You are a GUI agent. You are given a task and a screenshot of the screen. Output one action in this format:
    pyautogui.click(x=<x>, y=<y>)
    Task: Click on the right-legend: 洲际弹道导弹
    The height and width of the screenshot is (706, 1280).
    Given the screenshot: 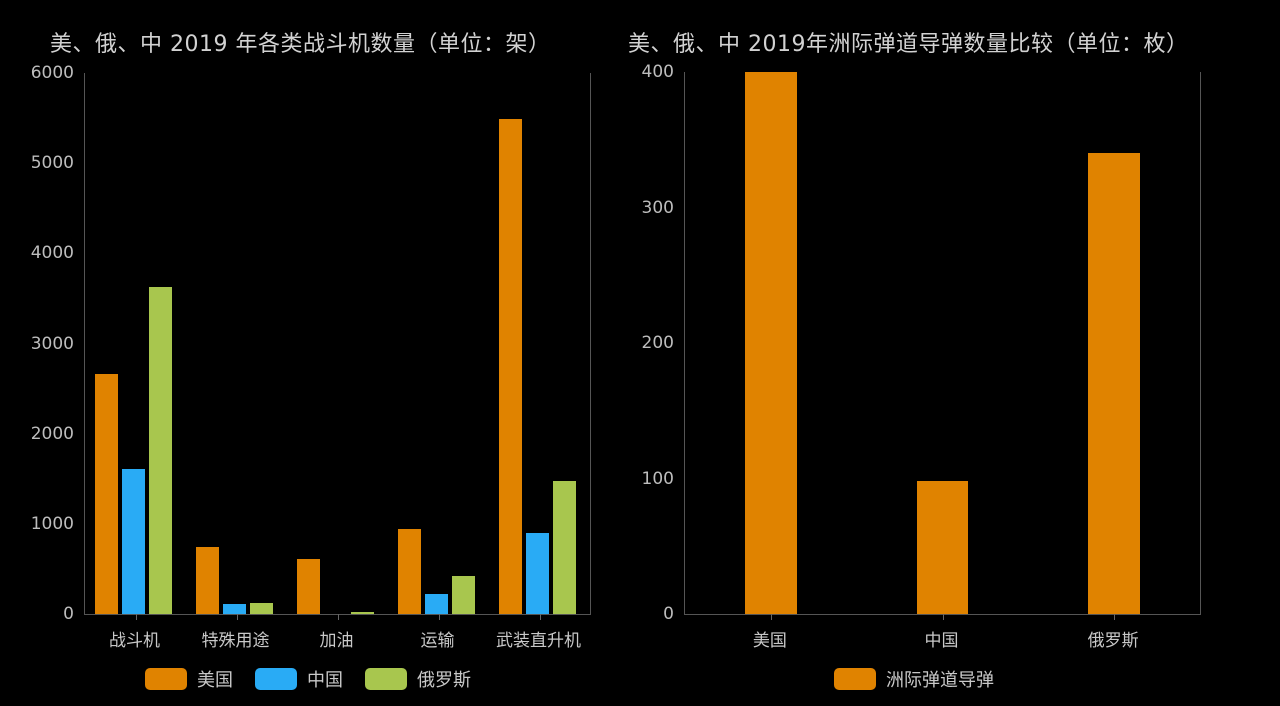 What is the action you would take?
    pyautogui.click(x=920, y=679)
    